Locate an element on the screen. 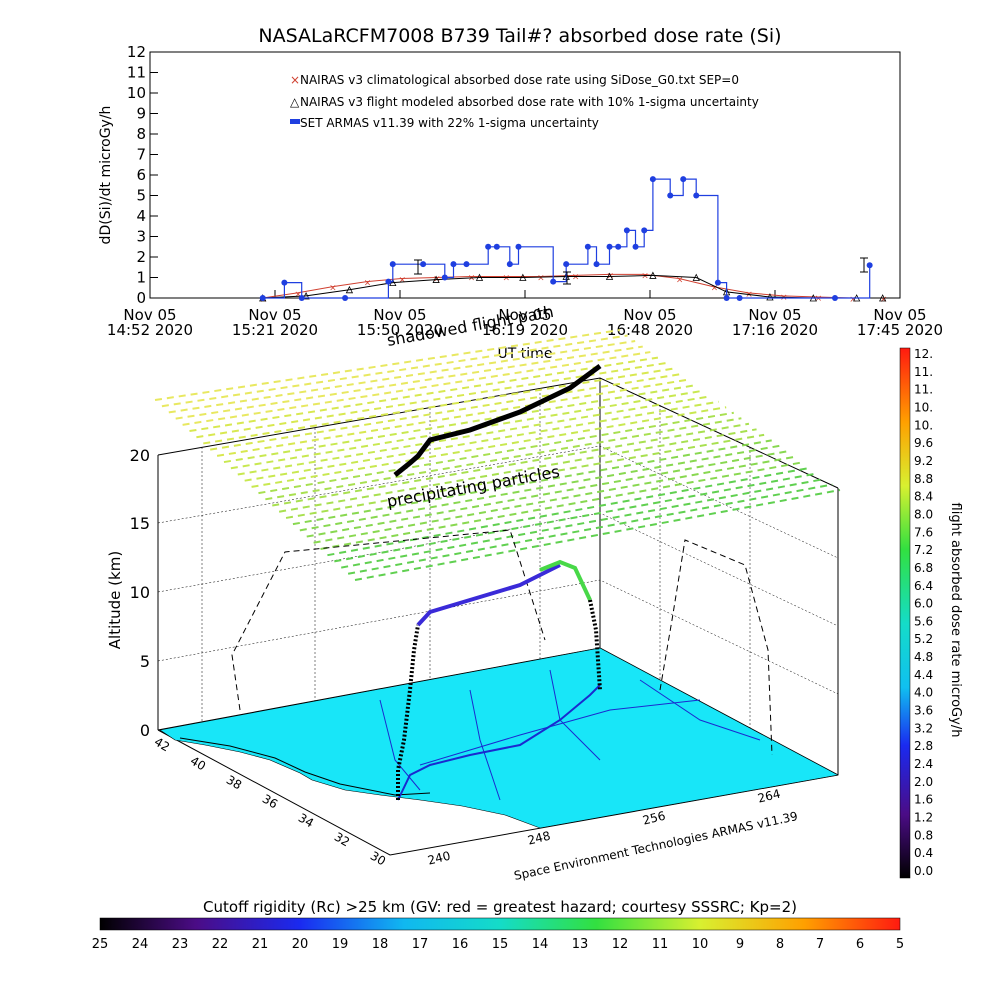 The image size is (1000, 1000). dose-colorbar-tick: 6.8 is located at coordinates (923, 568).